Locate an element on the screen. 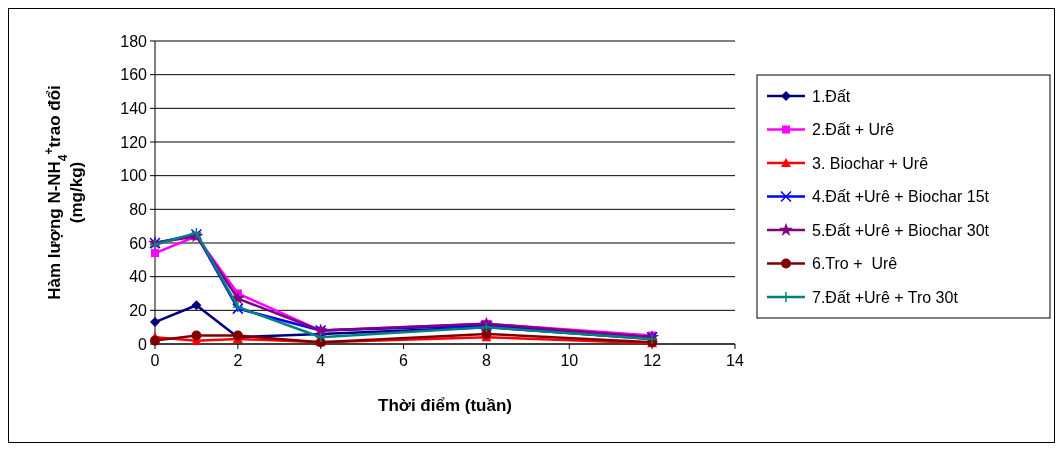  x-tick-label: 4 is located at coordinates (321, 360).